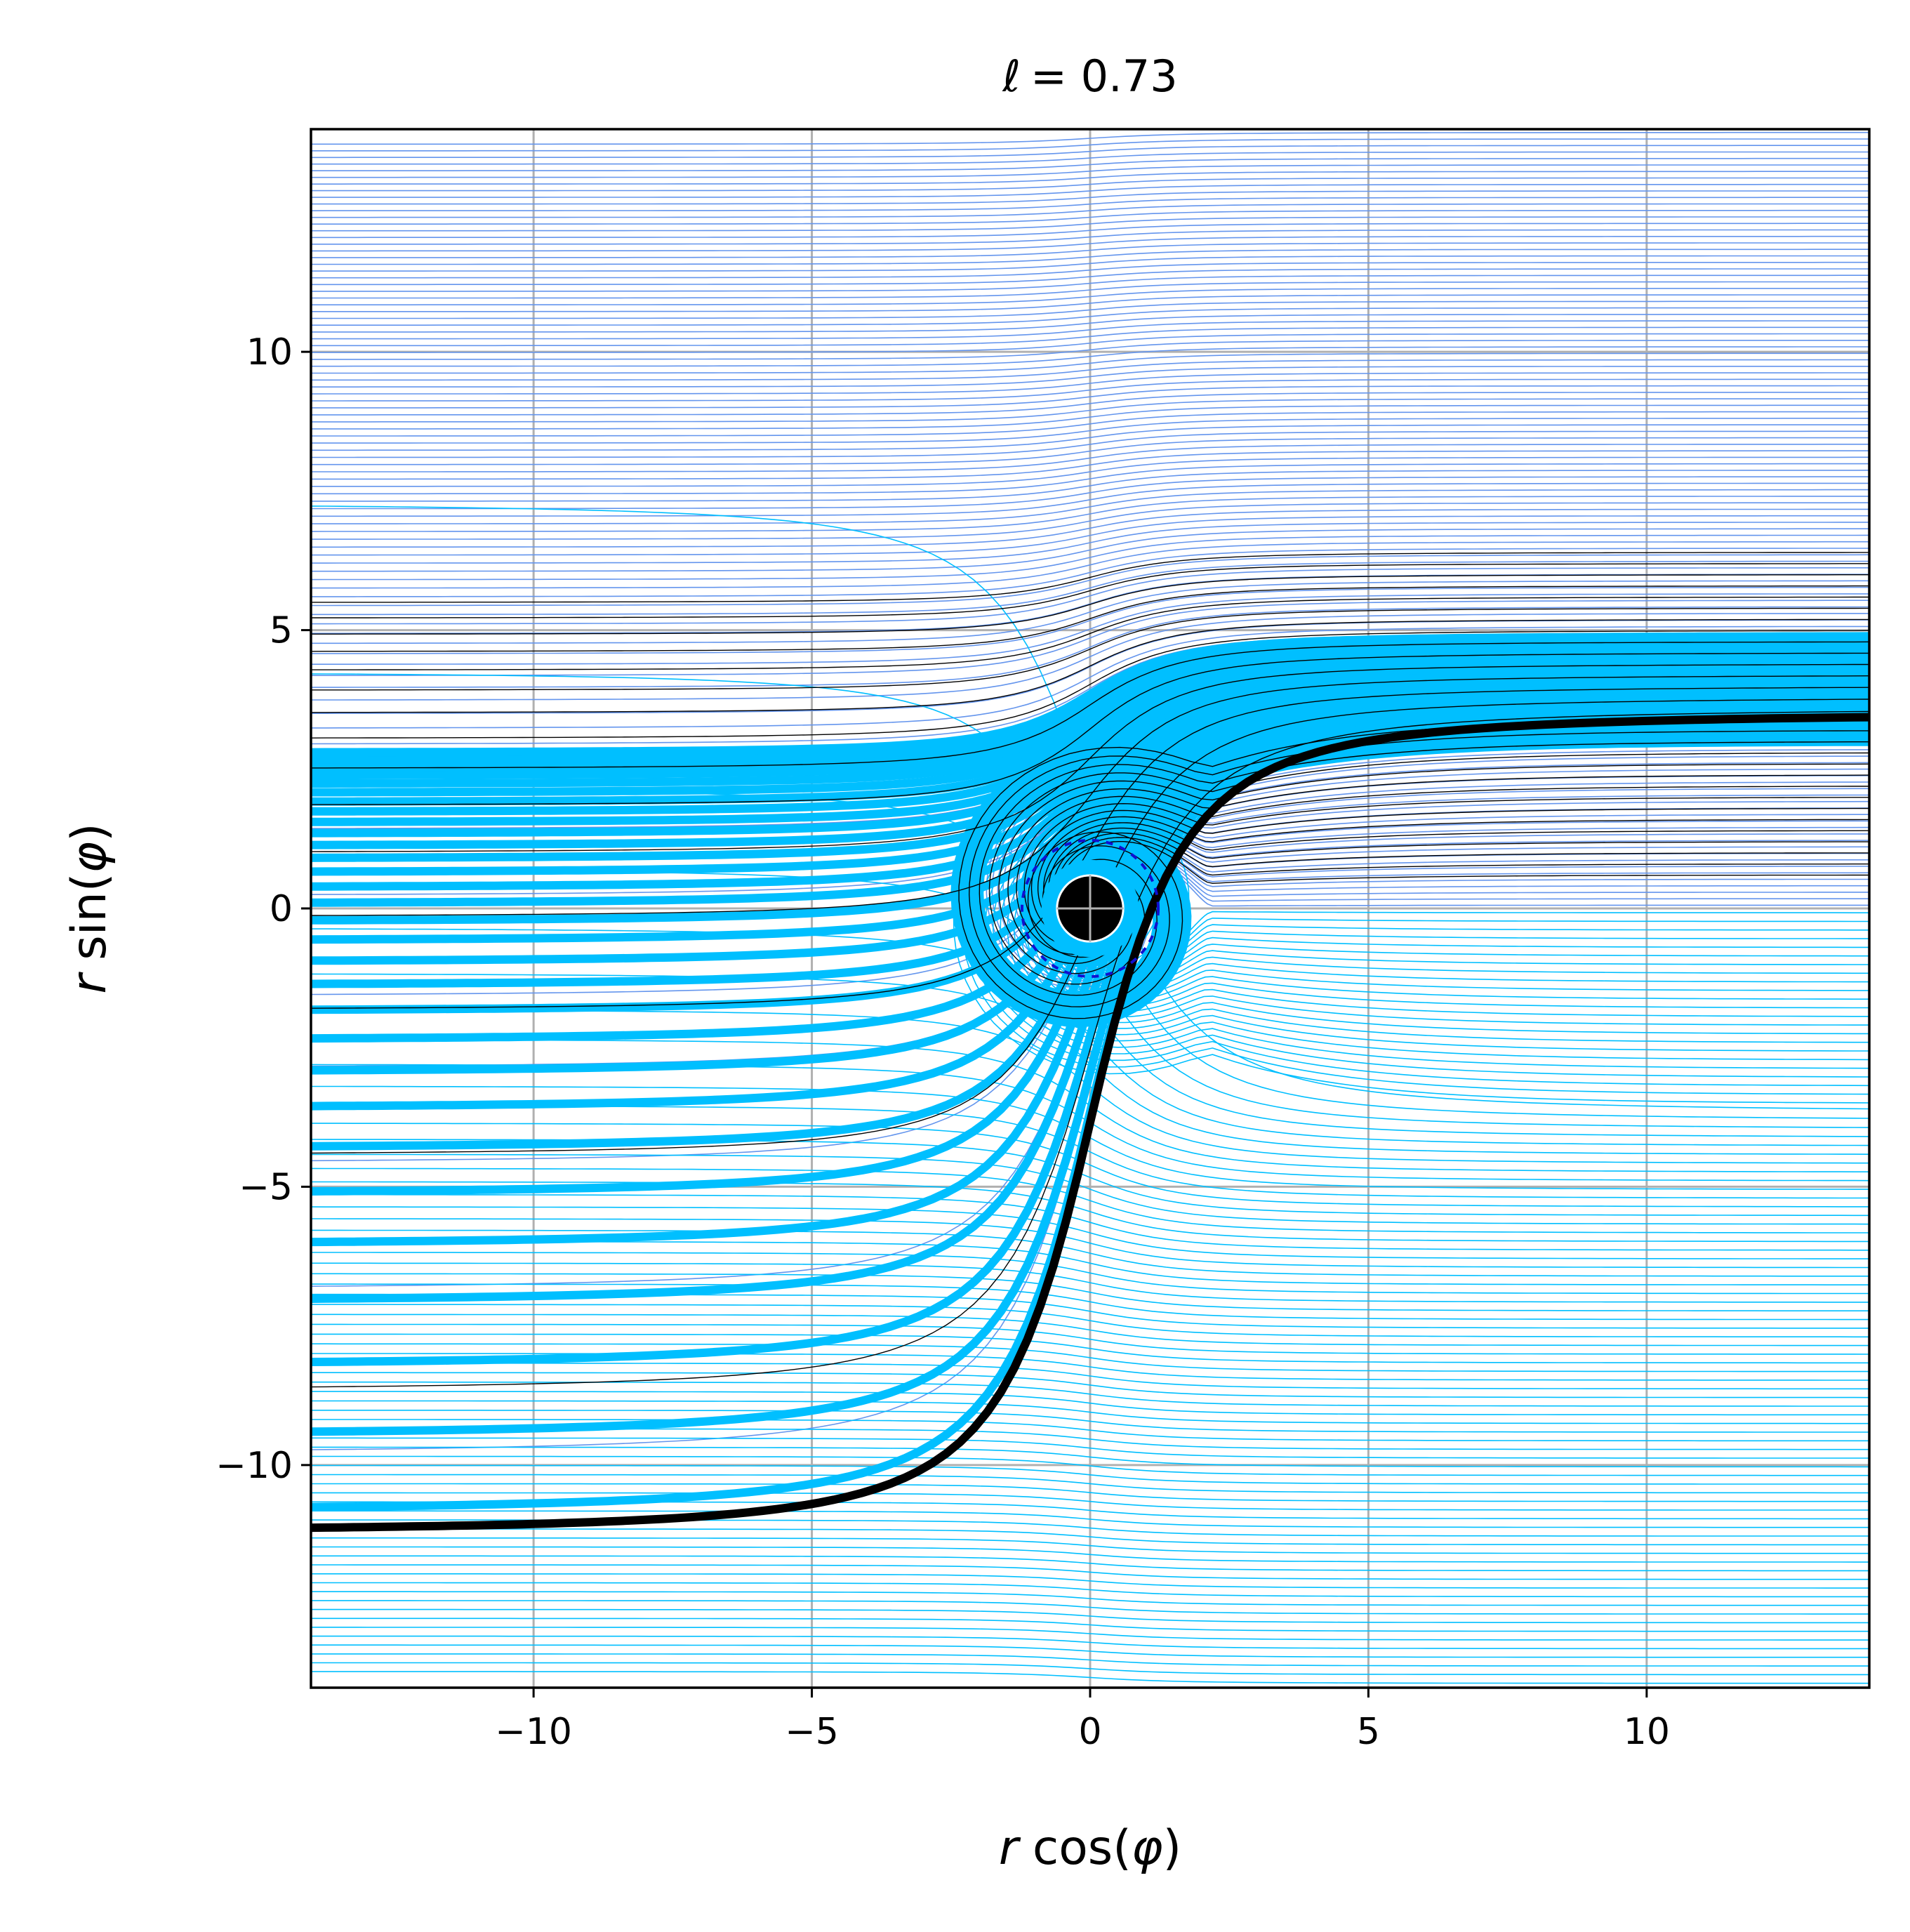  Describe the element at coordinates (812, 1732) in the screenshot. I see `x-tick-label: −5` at that location.